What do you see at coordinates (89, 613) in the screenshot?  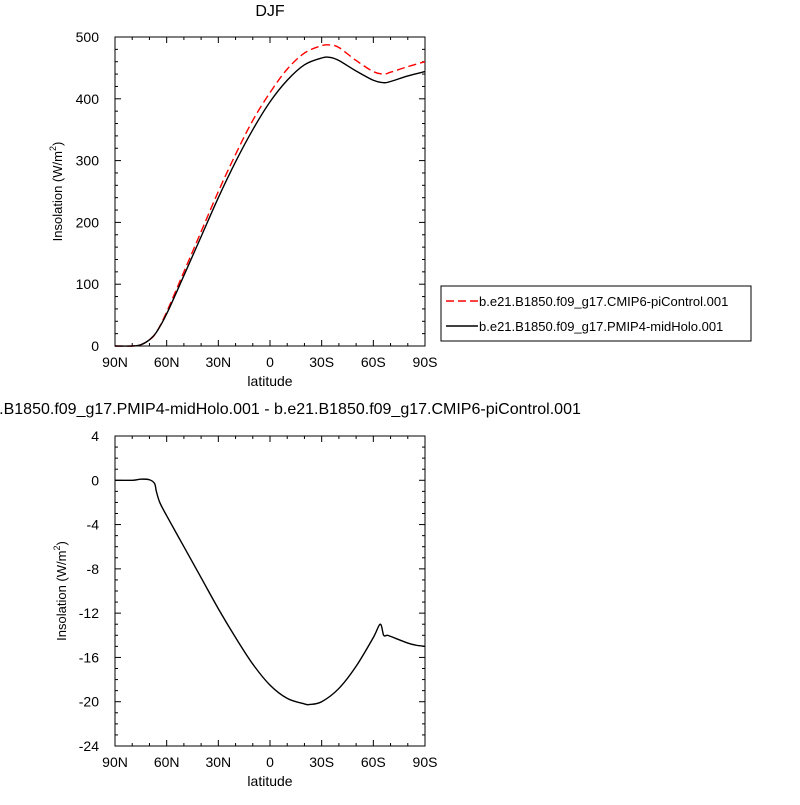 I see `y-tick-label: -12` at bounding box center [89, 613].